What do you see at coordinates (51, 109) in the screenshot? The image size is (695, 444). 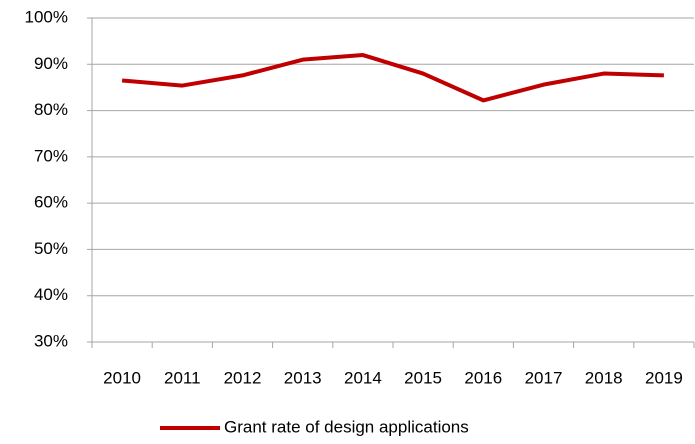 I see `y-tick-label: 80%` at bounding box center [51, 109].